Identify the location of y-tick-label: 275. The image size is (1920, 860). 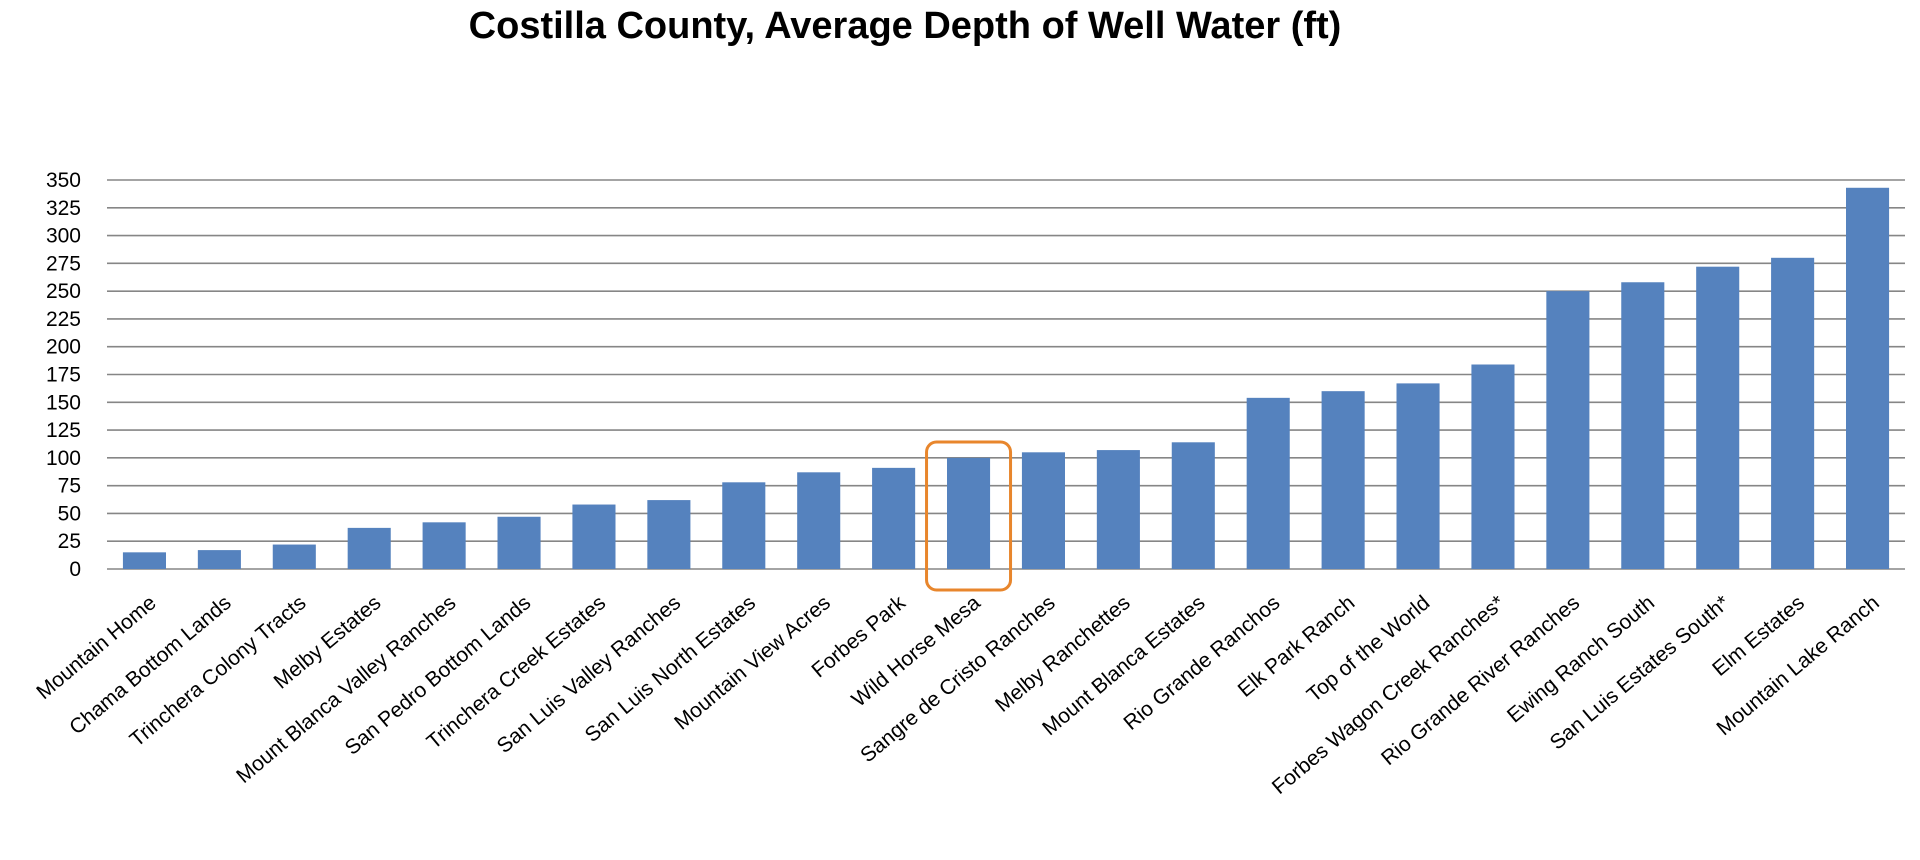
(63, 263).